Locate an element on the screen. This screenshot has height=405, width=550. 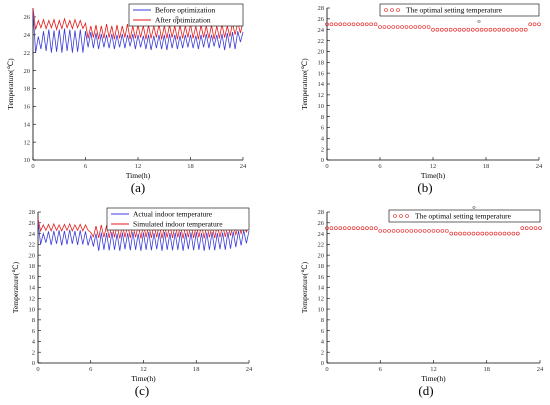
y-tick-label: 18 is located at coordinates (27, 89).